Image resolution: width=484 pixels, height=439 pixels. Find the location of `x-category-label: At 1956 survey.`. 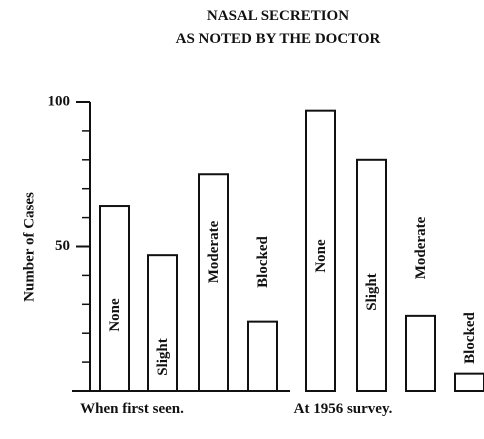

x-category-label: At 1956 survey. is located at coordinates (343, 409).